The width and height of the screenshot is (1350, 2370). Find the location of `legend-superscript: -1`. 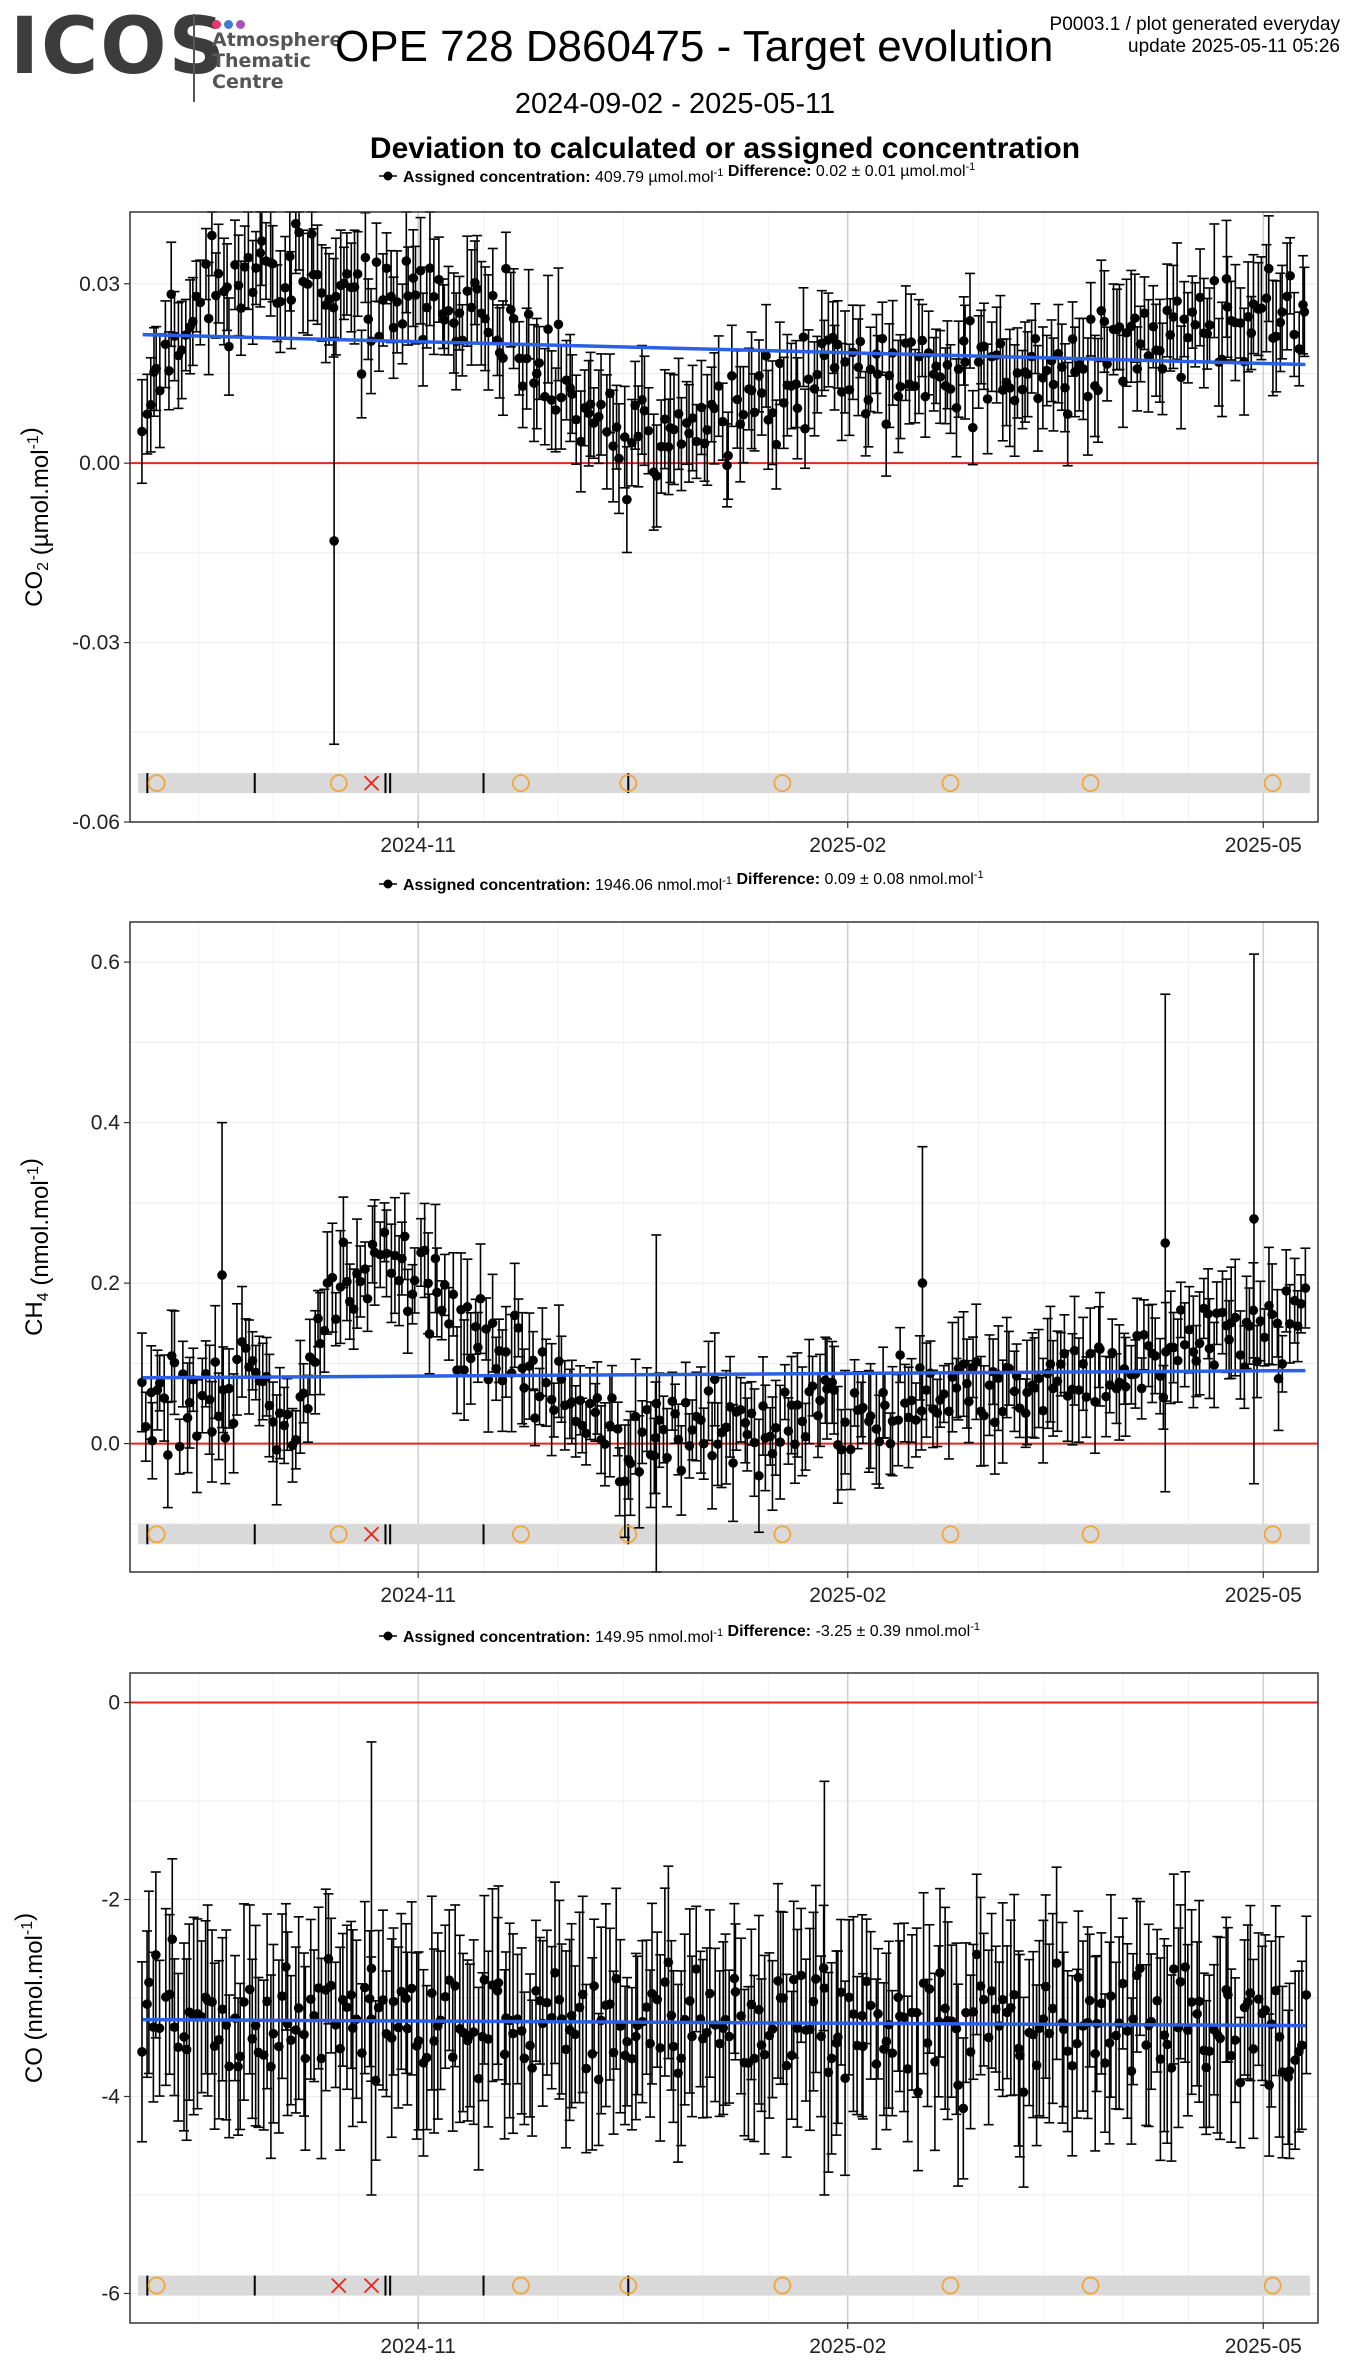

legend-superscript: -1 is located at coordinates (971, 167).